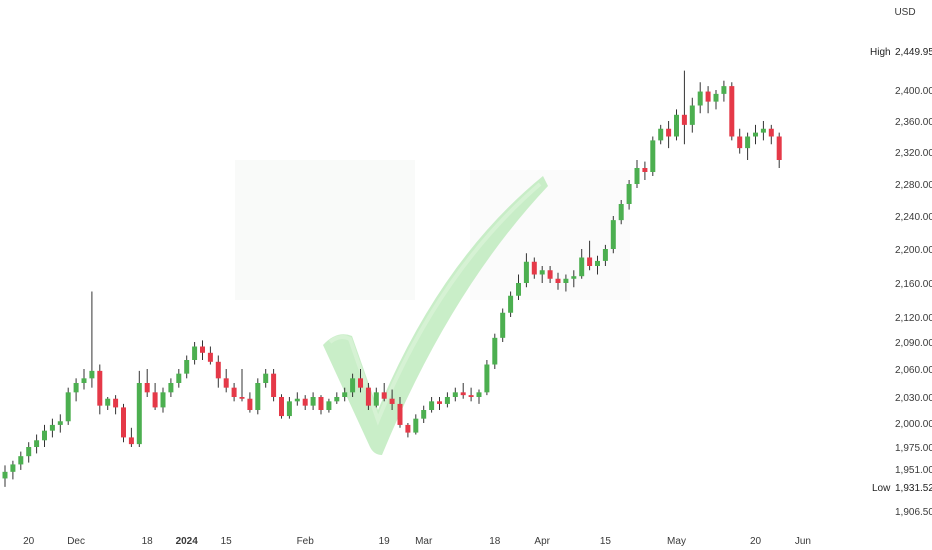  What do you see at coordinates (495, 541) in the screenshot?
I see `x-tick-label: 18` at bounding box center [495, 541].